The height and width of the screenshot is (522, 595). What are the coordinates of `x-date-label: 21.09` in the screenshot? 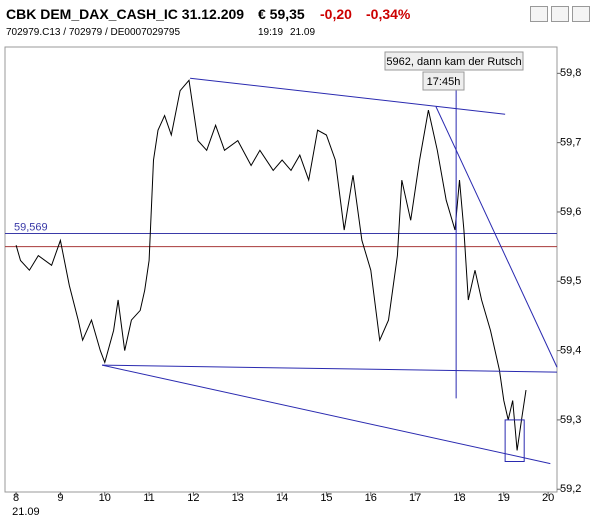 It's located at (26, 512).